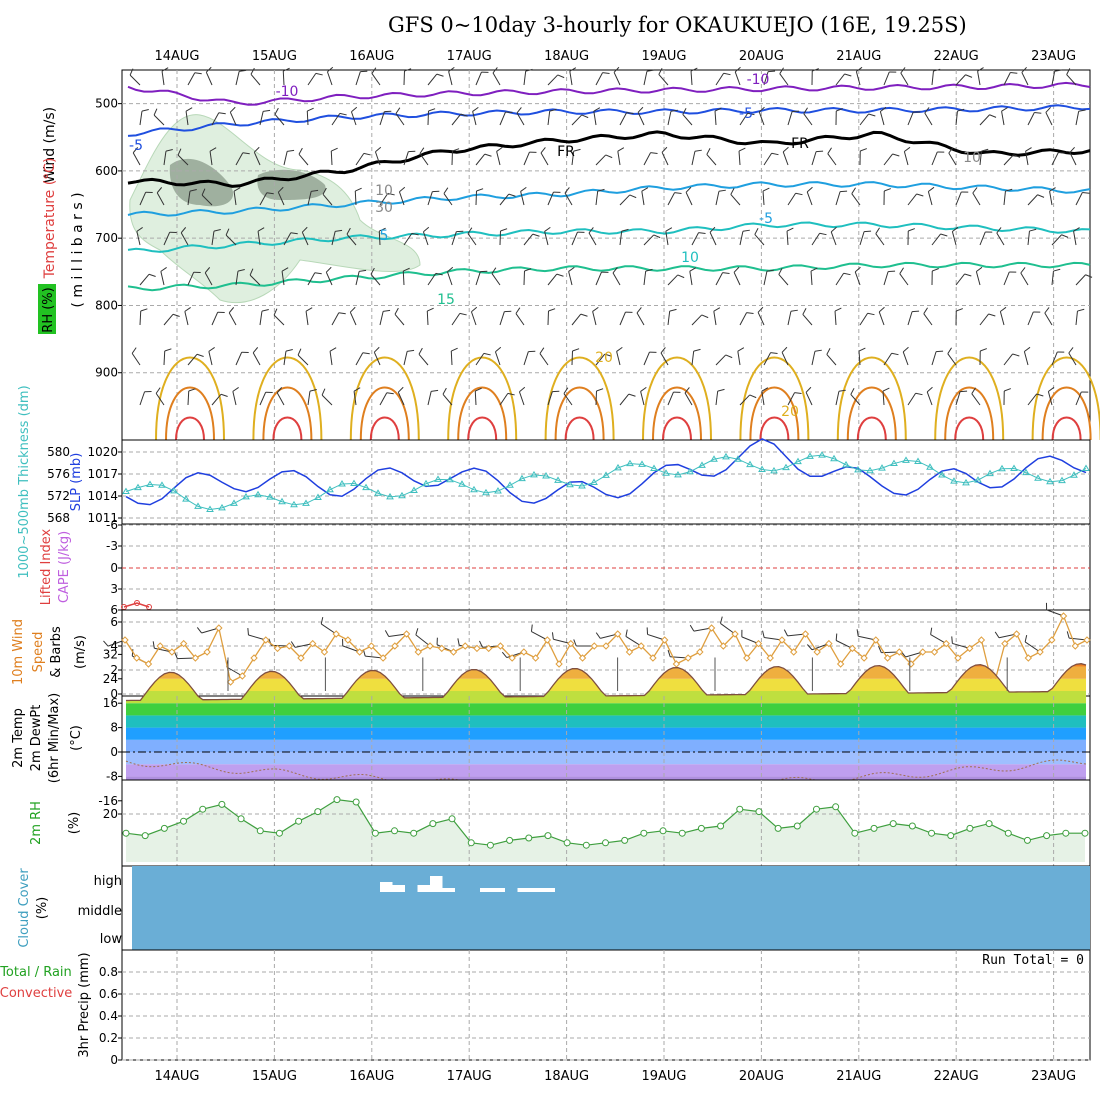 The image size is (1100, 1104). Describe the element at coordinates (24, 908) in the screenshot. I see `cloud-label: Cloud Cover` at that location.